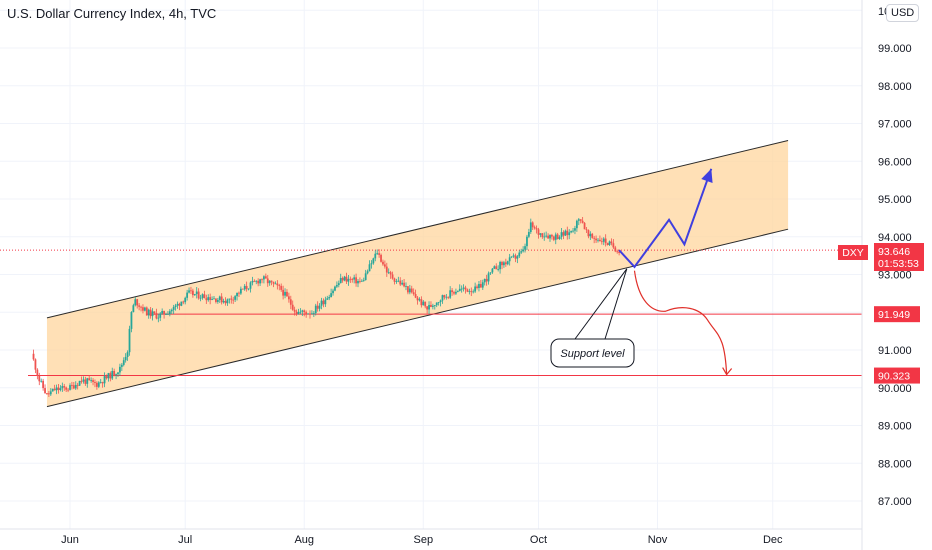 The width and height of the screenshot is (932, 550). I want to click on bearish-projection-path, so click(680, 322).